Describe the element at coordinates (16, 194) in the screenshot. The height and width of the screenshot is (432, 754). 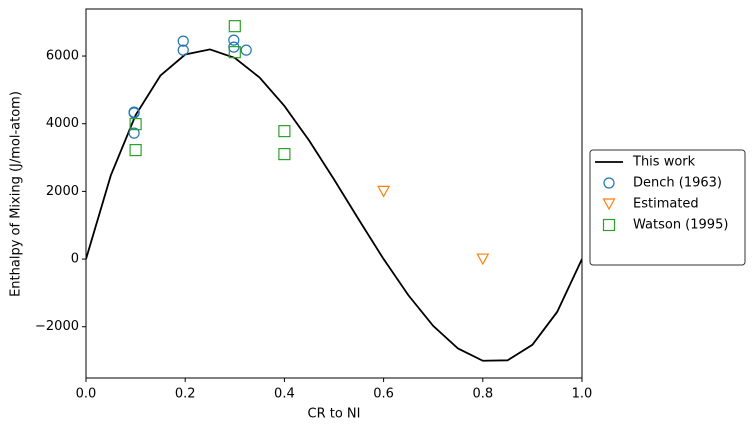
I see `y-axis-label: Enthalpy of Mixing (J/mol-atom)` at that location.